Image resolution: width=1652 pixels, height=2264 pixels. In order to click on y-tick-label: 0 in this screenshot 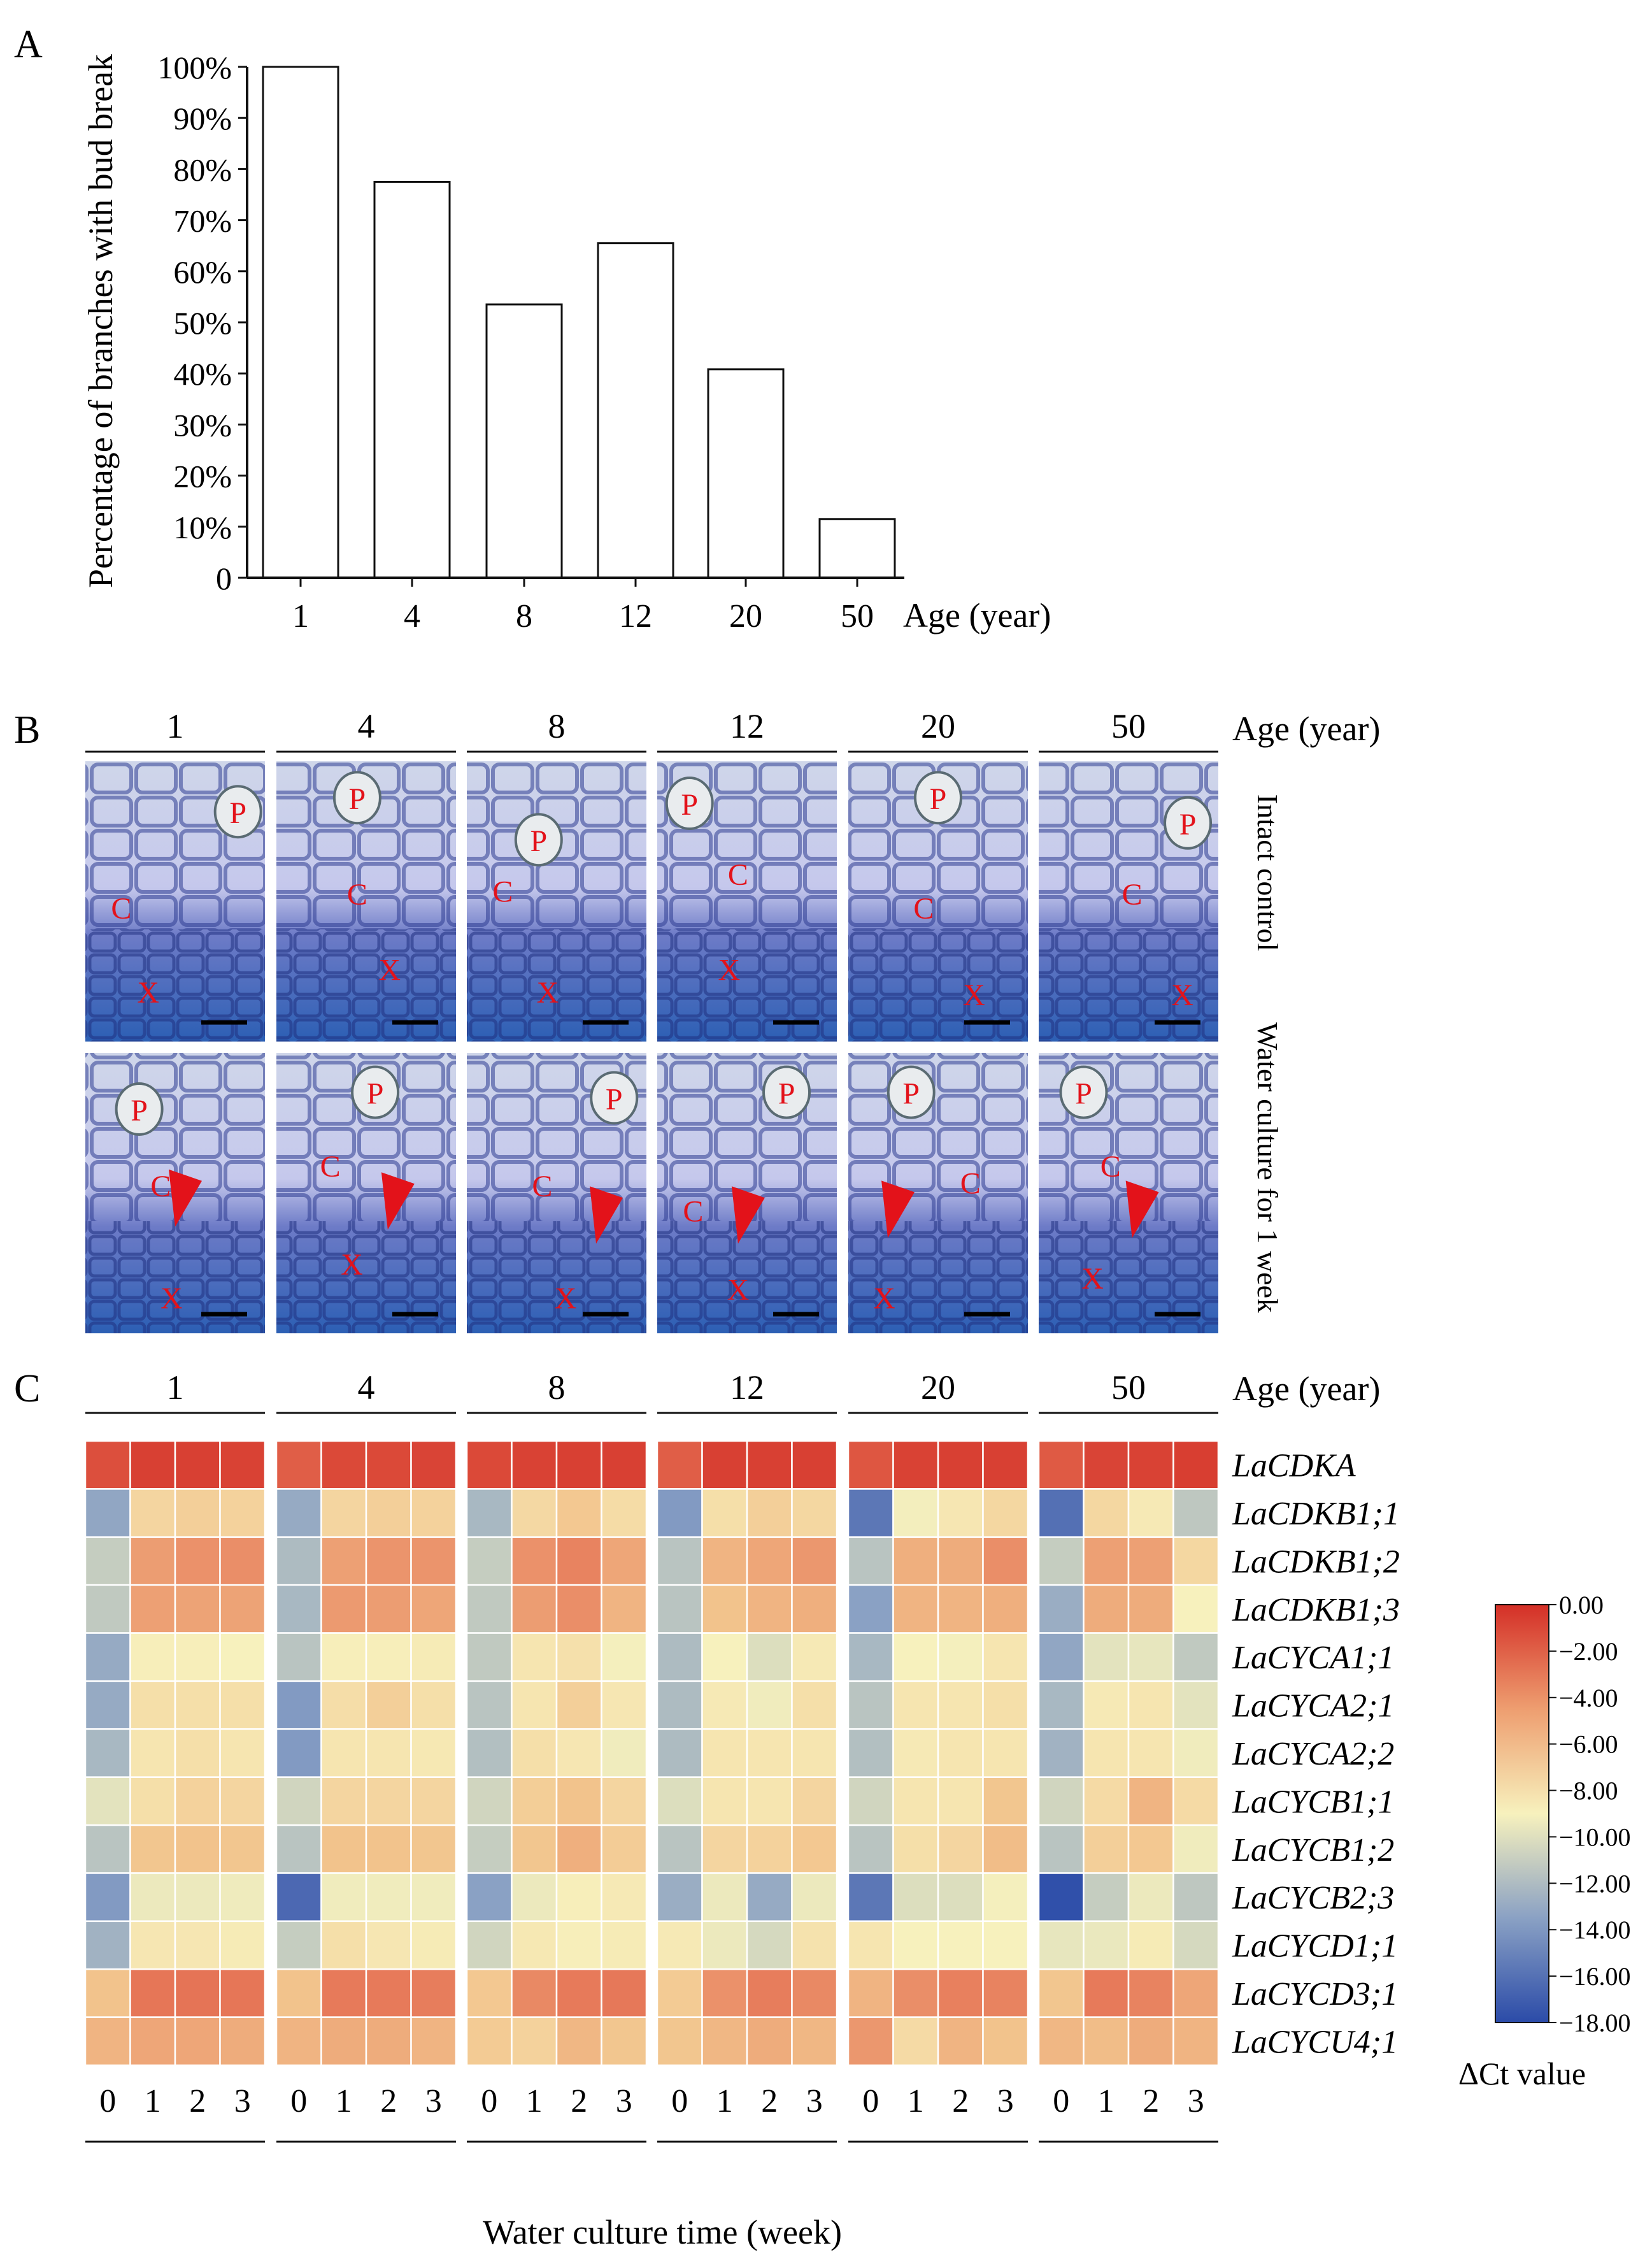, I will do `click(224, 578)`.